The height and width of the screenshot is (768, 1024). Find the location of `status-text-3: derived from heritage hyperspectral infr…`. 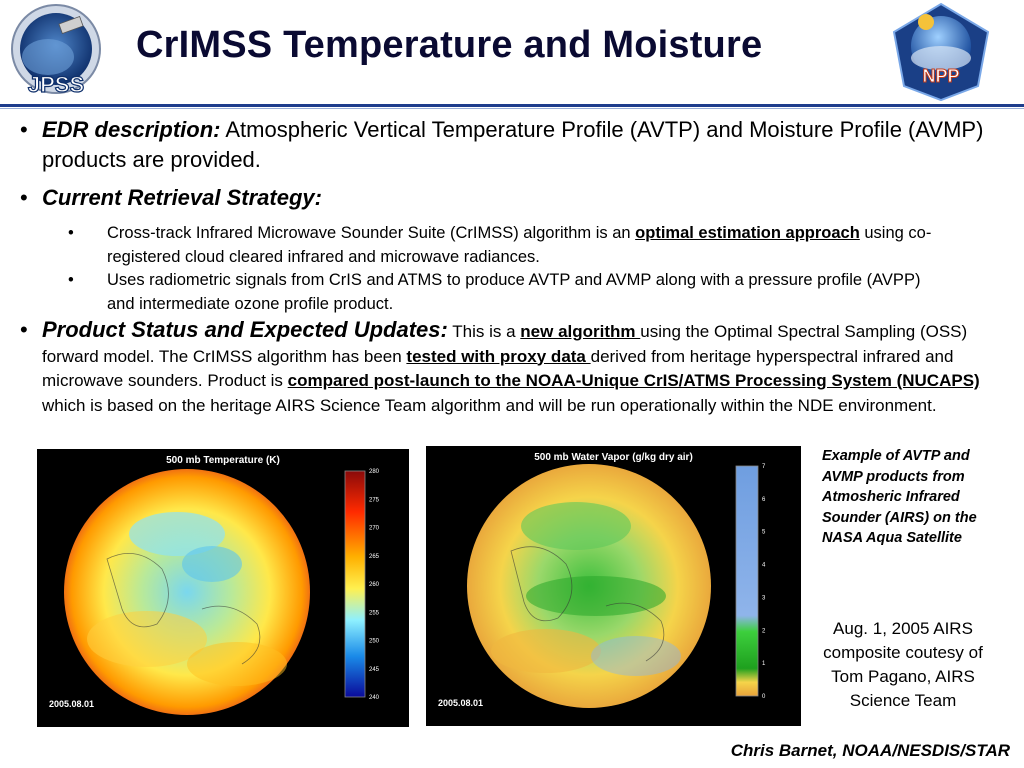

status-text-3: derived from heritage hyperspectral infr… is located at coordinates (498, 368).